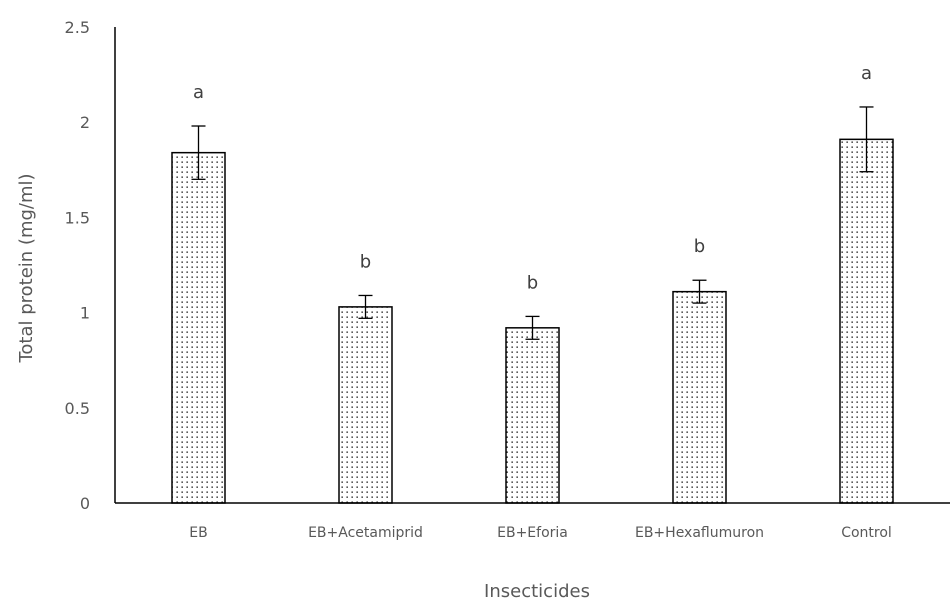 The width and height of the screenshot is (950, 600). I want to click on x-tick-label: EB+Eforia, so click(532, 533).